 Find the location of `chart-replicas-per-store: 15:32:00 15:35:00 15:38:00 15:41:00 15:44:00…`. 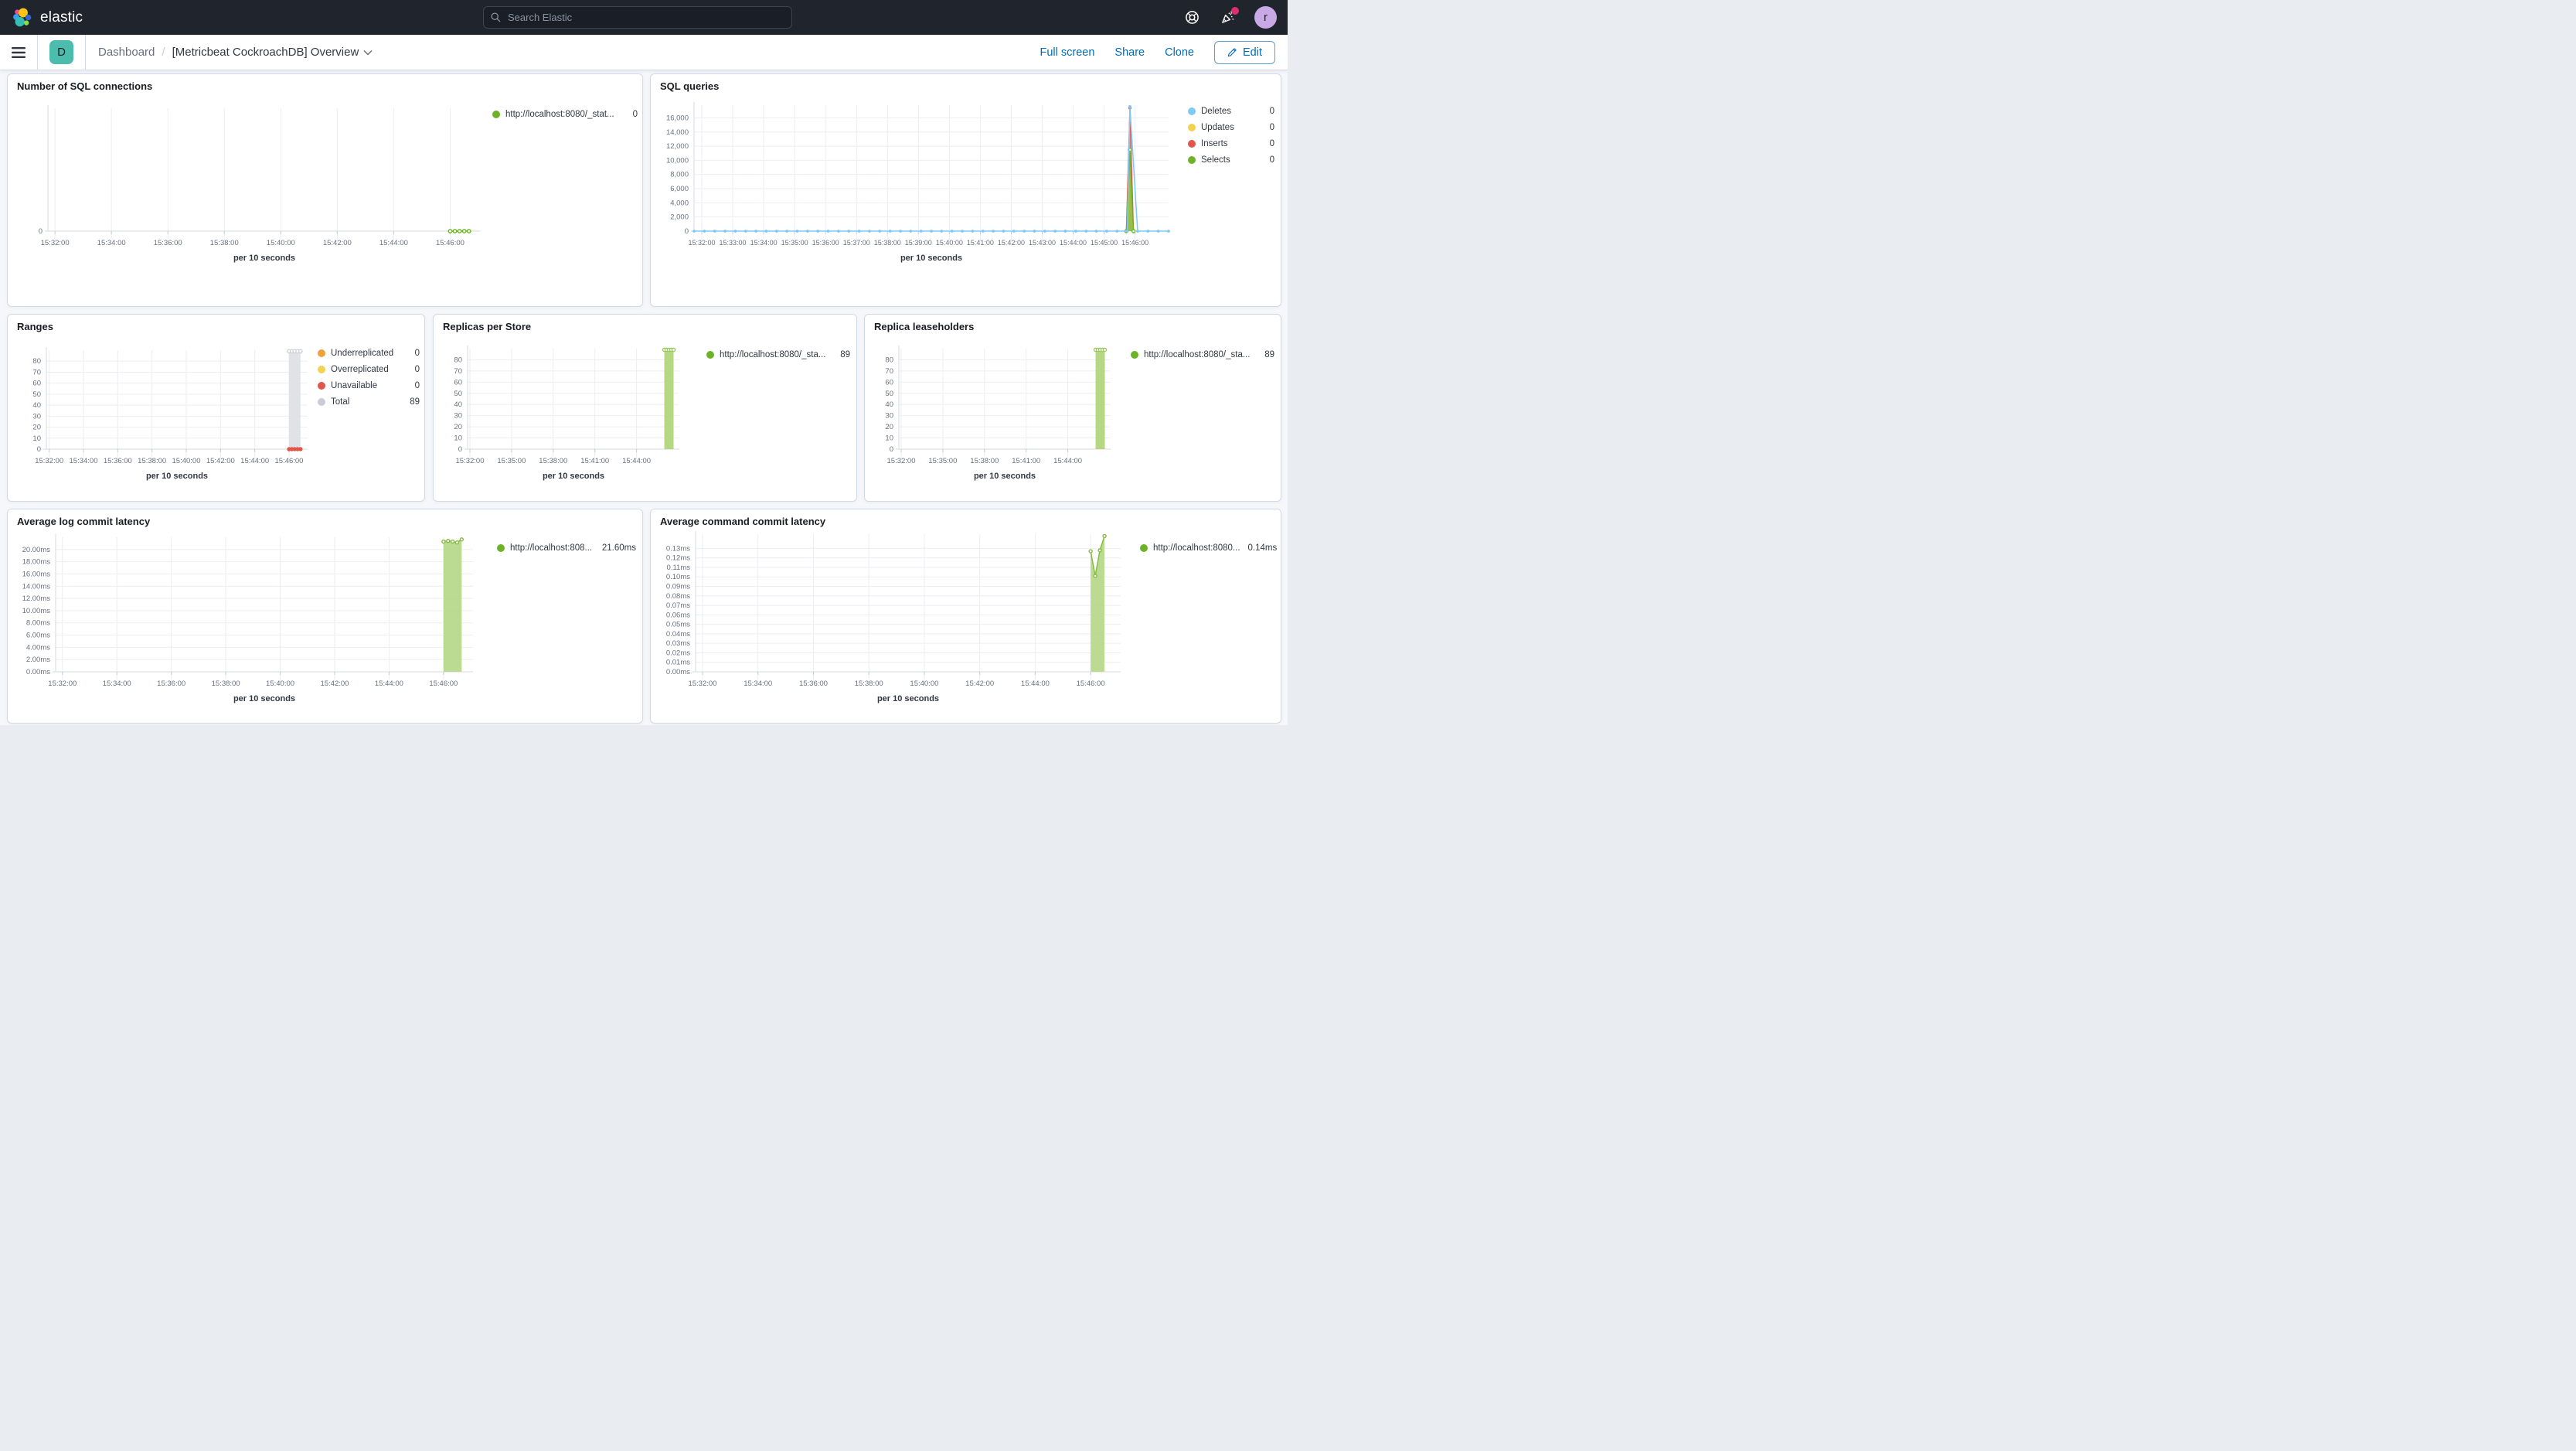

chart-replicas-per-store: 15:32:00 15:35:00 15:38:00 15:41:00 15:44:00… is located at coordinates (569, 410).